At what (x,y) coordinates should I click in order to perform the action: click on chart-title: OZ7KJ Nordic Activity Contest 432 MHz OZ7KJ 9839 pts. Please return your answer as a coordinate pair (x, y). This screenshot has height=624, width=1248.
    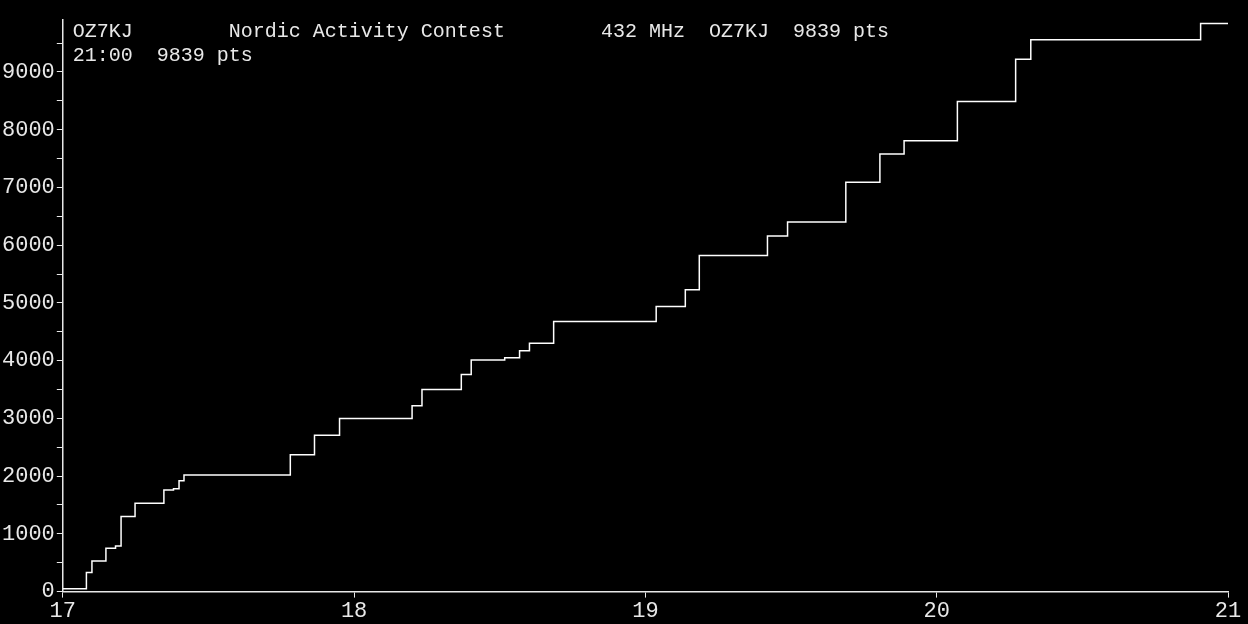
    Looking at the image, I should click on (480, 32).